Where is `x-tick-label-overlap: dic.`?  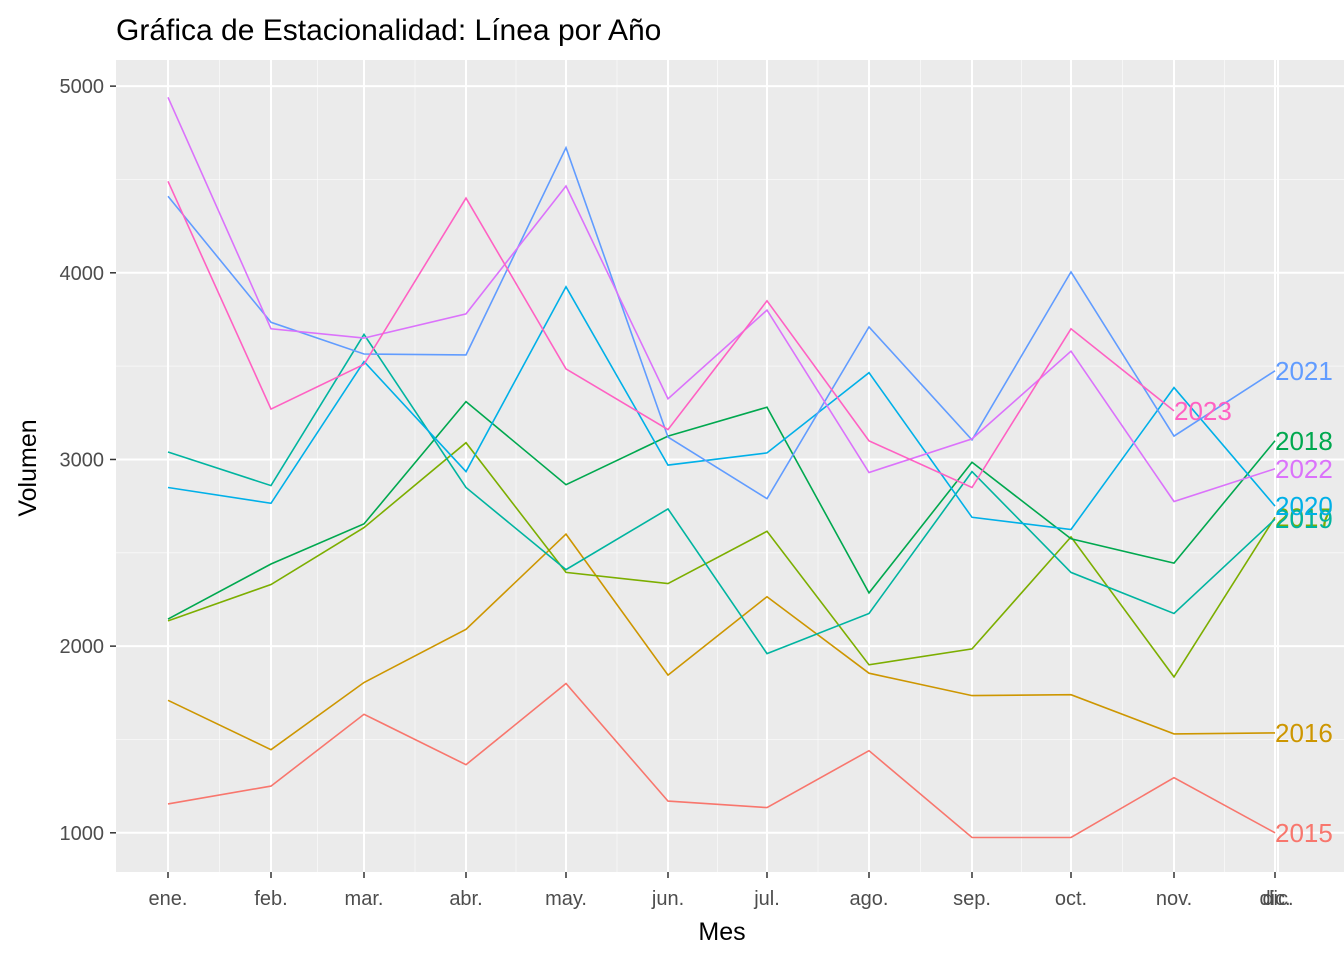
x-tick-label-overlap: dic. is located at coordinates (1277, 899).